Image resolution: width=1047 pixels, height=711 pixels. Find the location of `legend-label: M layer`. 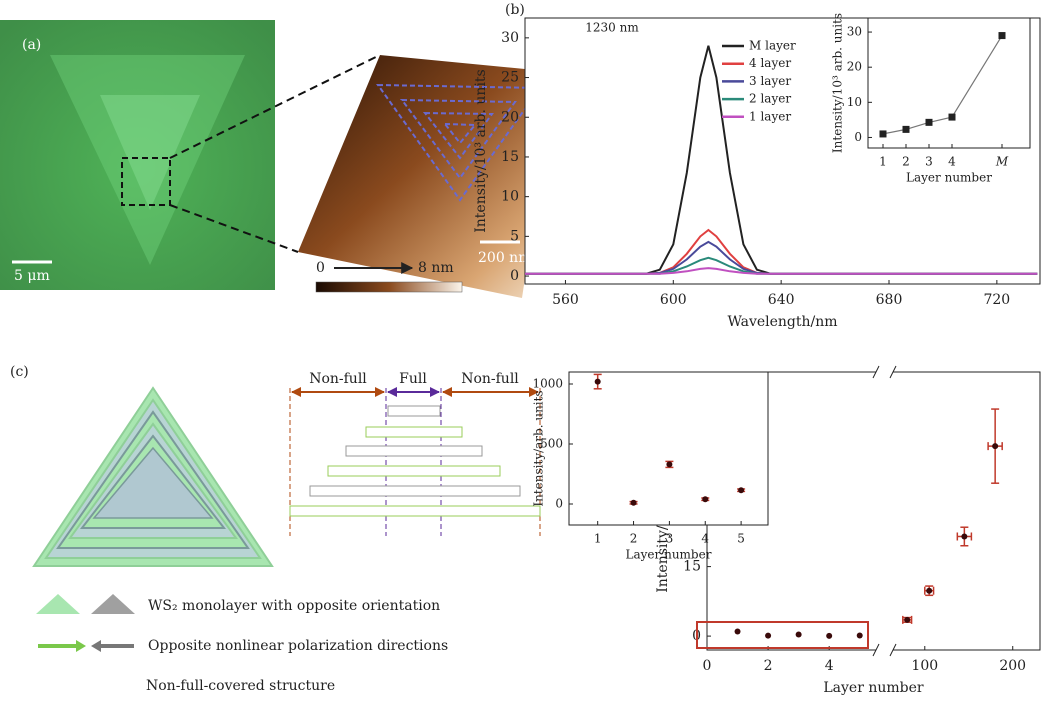

legend-label: M layer is located at coordinates (772, 46).